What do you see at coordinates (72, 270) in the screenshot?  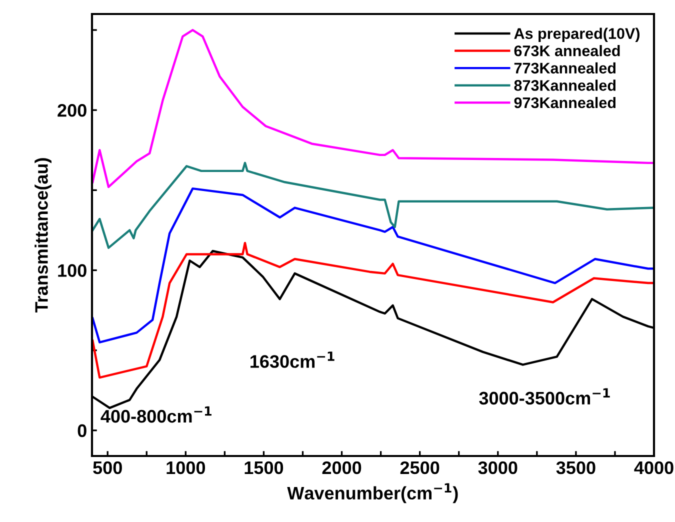 I see `y-tick-label: 100` at bounding box center [72, 270].